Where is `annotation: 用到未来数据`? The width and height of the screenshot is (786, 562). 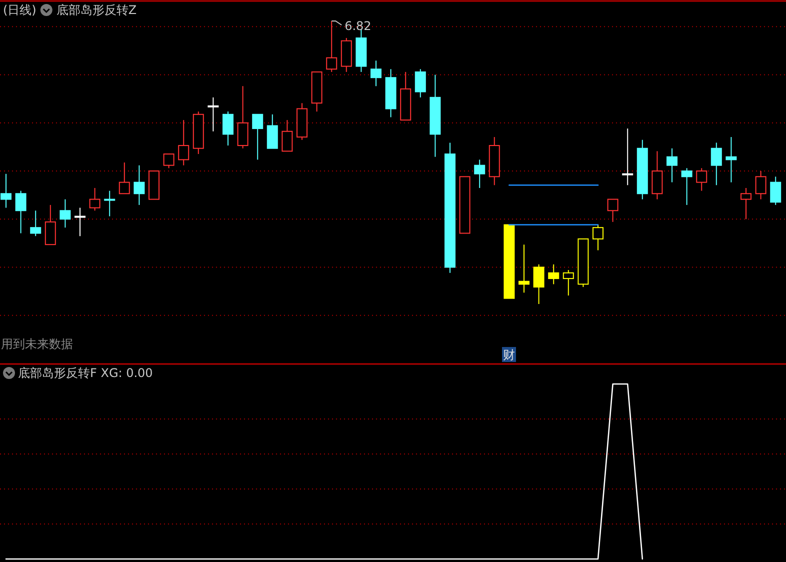 annotation: 用到未来数据 is located at coordinates (37, 344).